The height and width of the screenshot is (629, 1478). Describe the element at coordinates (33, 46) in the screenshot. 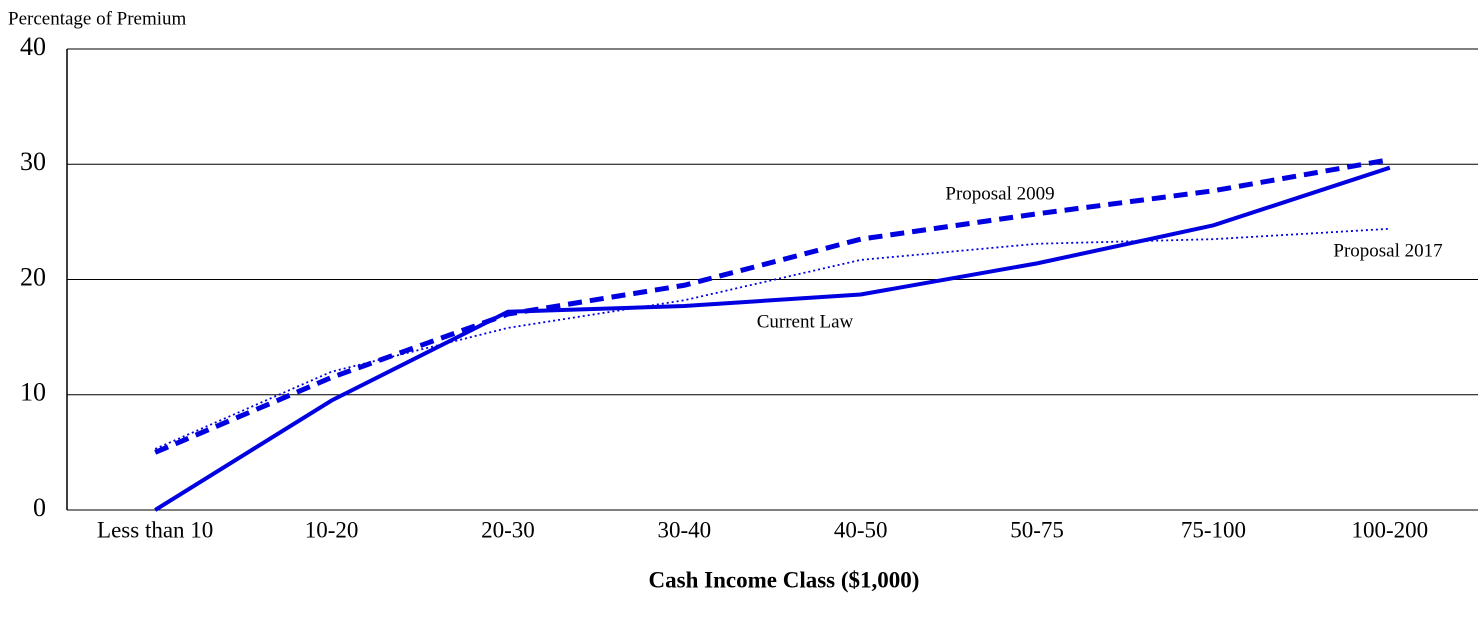

I see `y-tick-label: 40` at that location.